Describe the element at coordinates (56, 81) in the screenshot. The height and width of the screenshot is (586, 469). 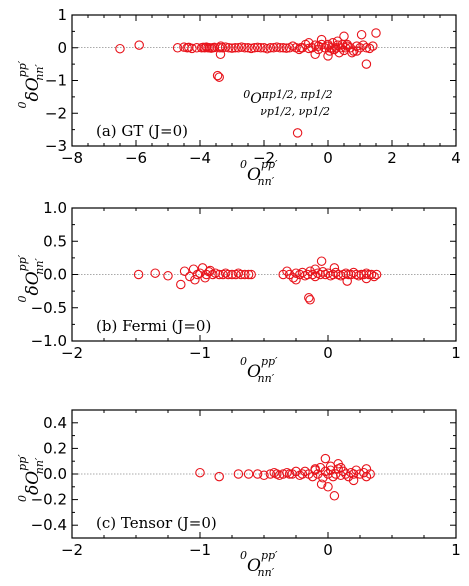
I see `y-tick-label: −1` at that location.